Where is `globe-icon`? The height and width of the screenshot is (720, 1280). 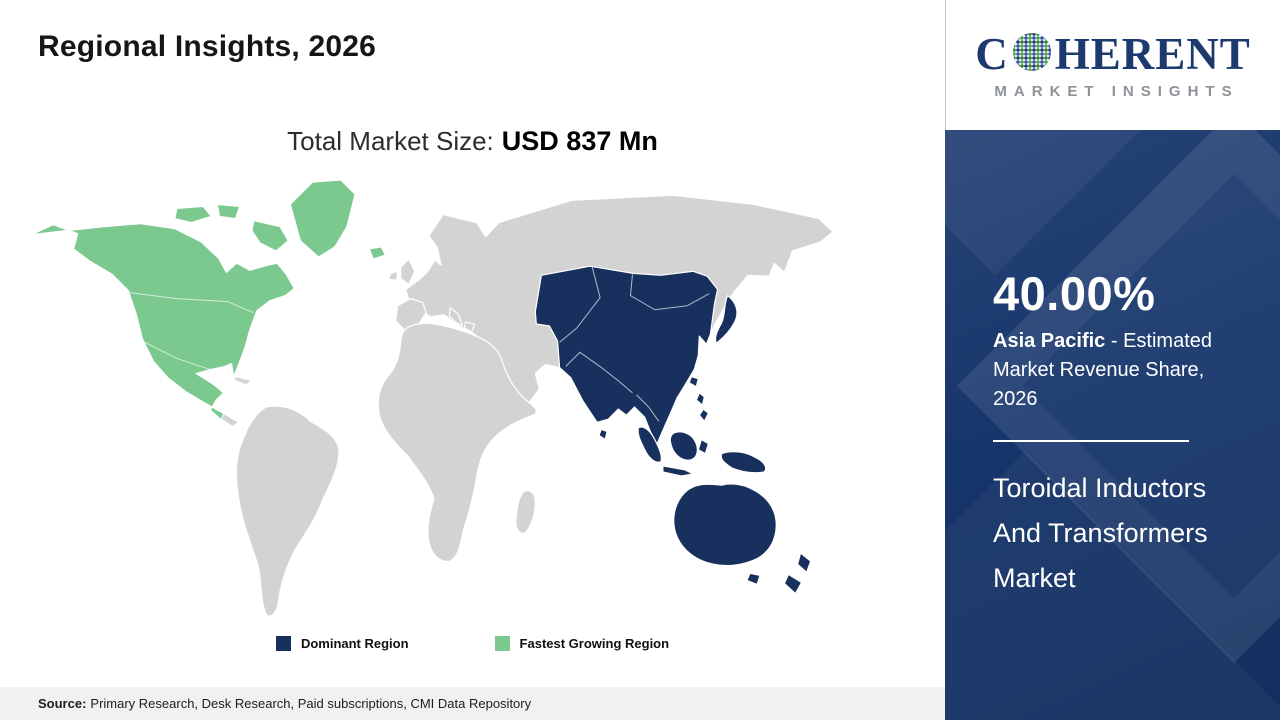 globe-icon is located at coordinates (1032, 56).